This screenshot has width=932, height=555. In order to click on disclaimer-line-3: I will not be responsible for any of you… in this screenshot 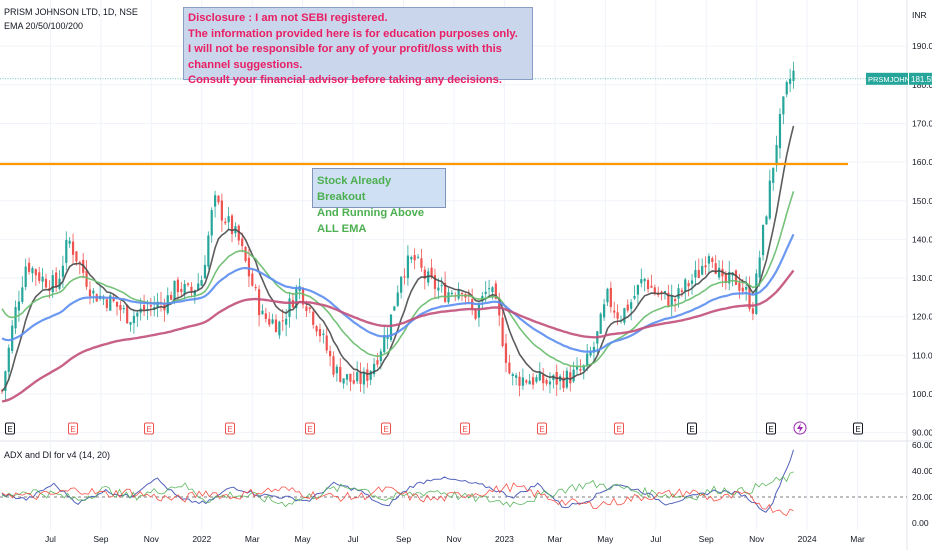, I will do `click(345, 57)`.